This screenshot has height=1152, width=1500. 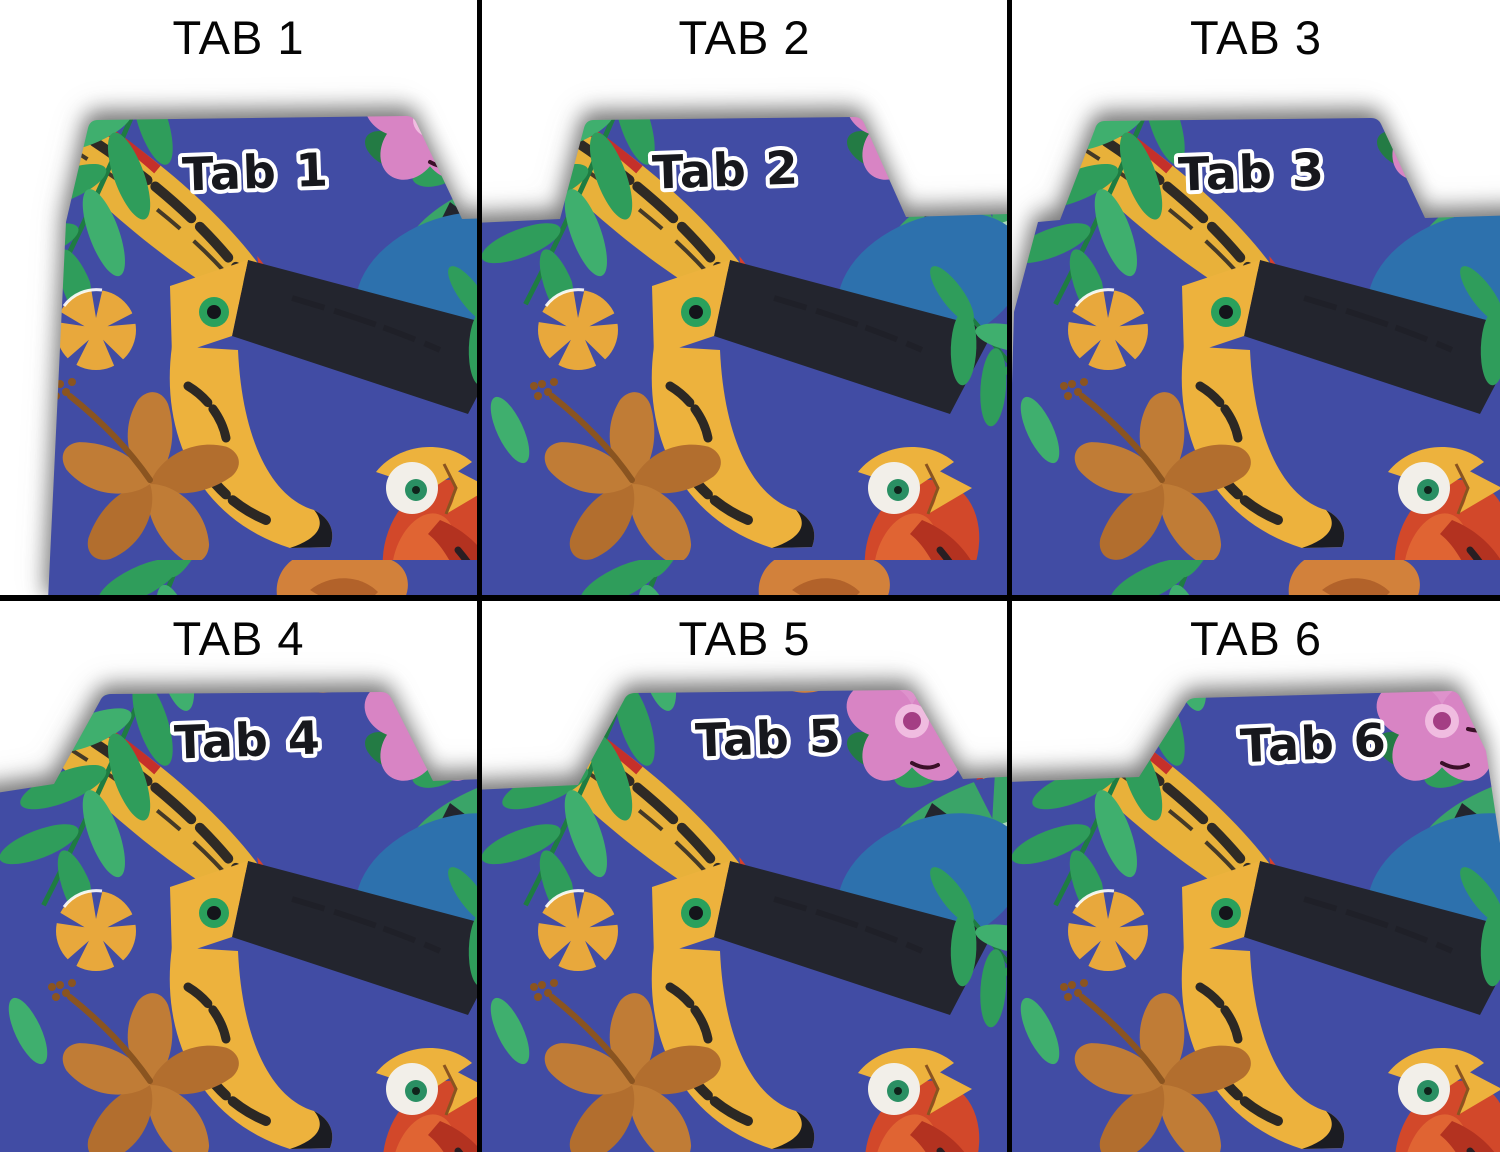 I want to click on folder-preview-tab4: Tab 4, so click(x=238, y=922).